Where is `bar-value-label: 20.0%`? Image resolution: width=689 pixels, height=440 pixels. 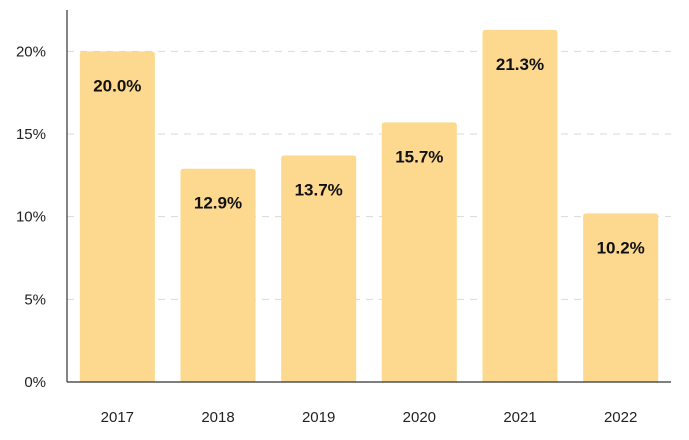 bar-value-label: 20.0% is located at coordinates (117, 85).